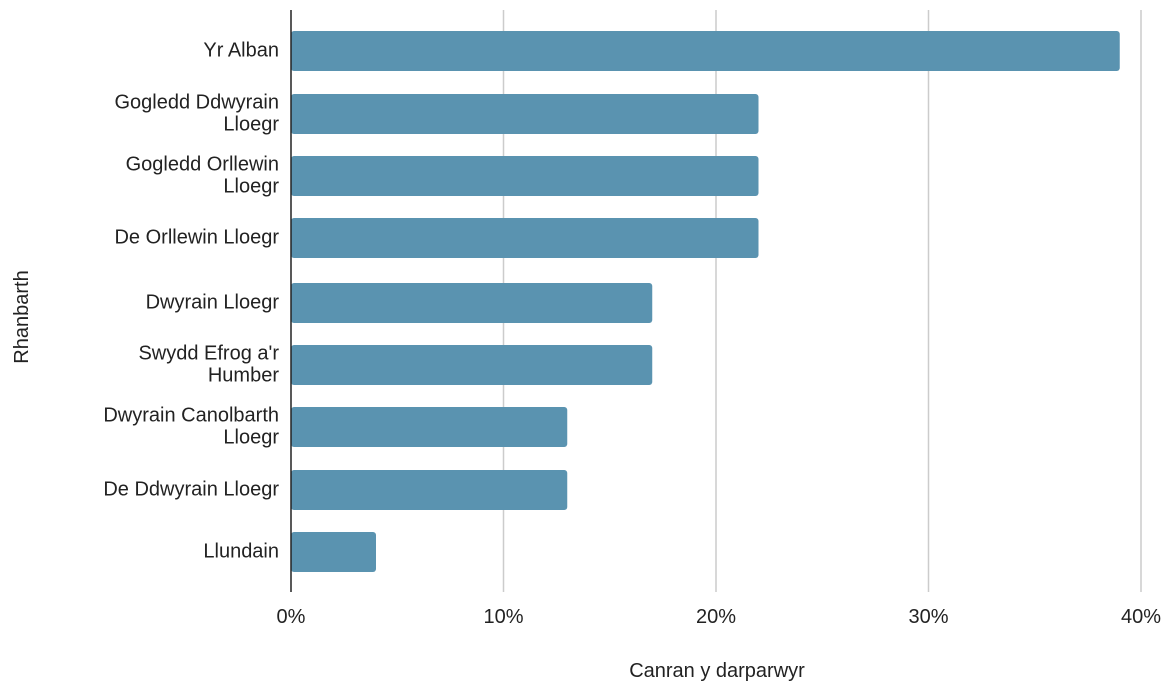 This screenshot has height=684, width=1173. I want to click on category-label: De Ddwyrain Lloegr, so click(191, 489).